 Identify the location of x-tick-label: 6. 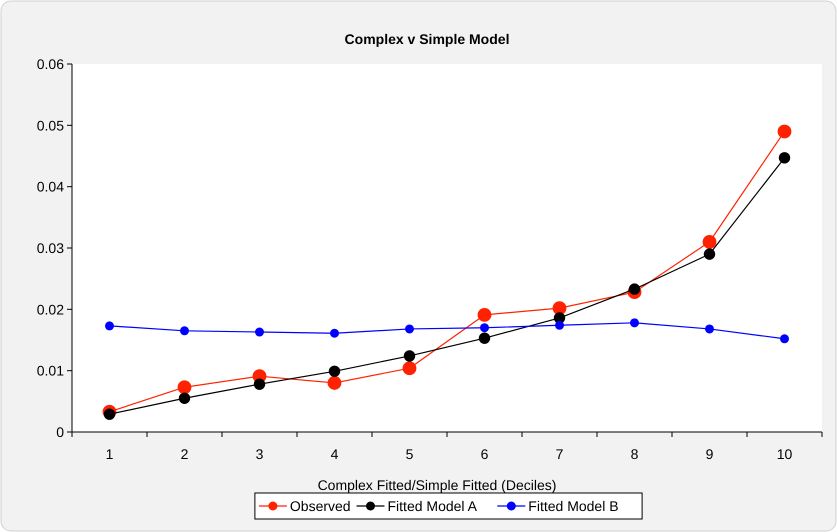
(484, 454).